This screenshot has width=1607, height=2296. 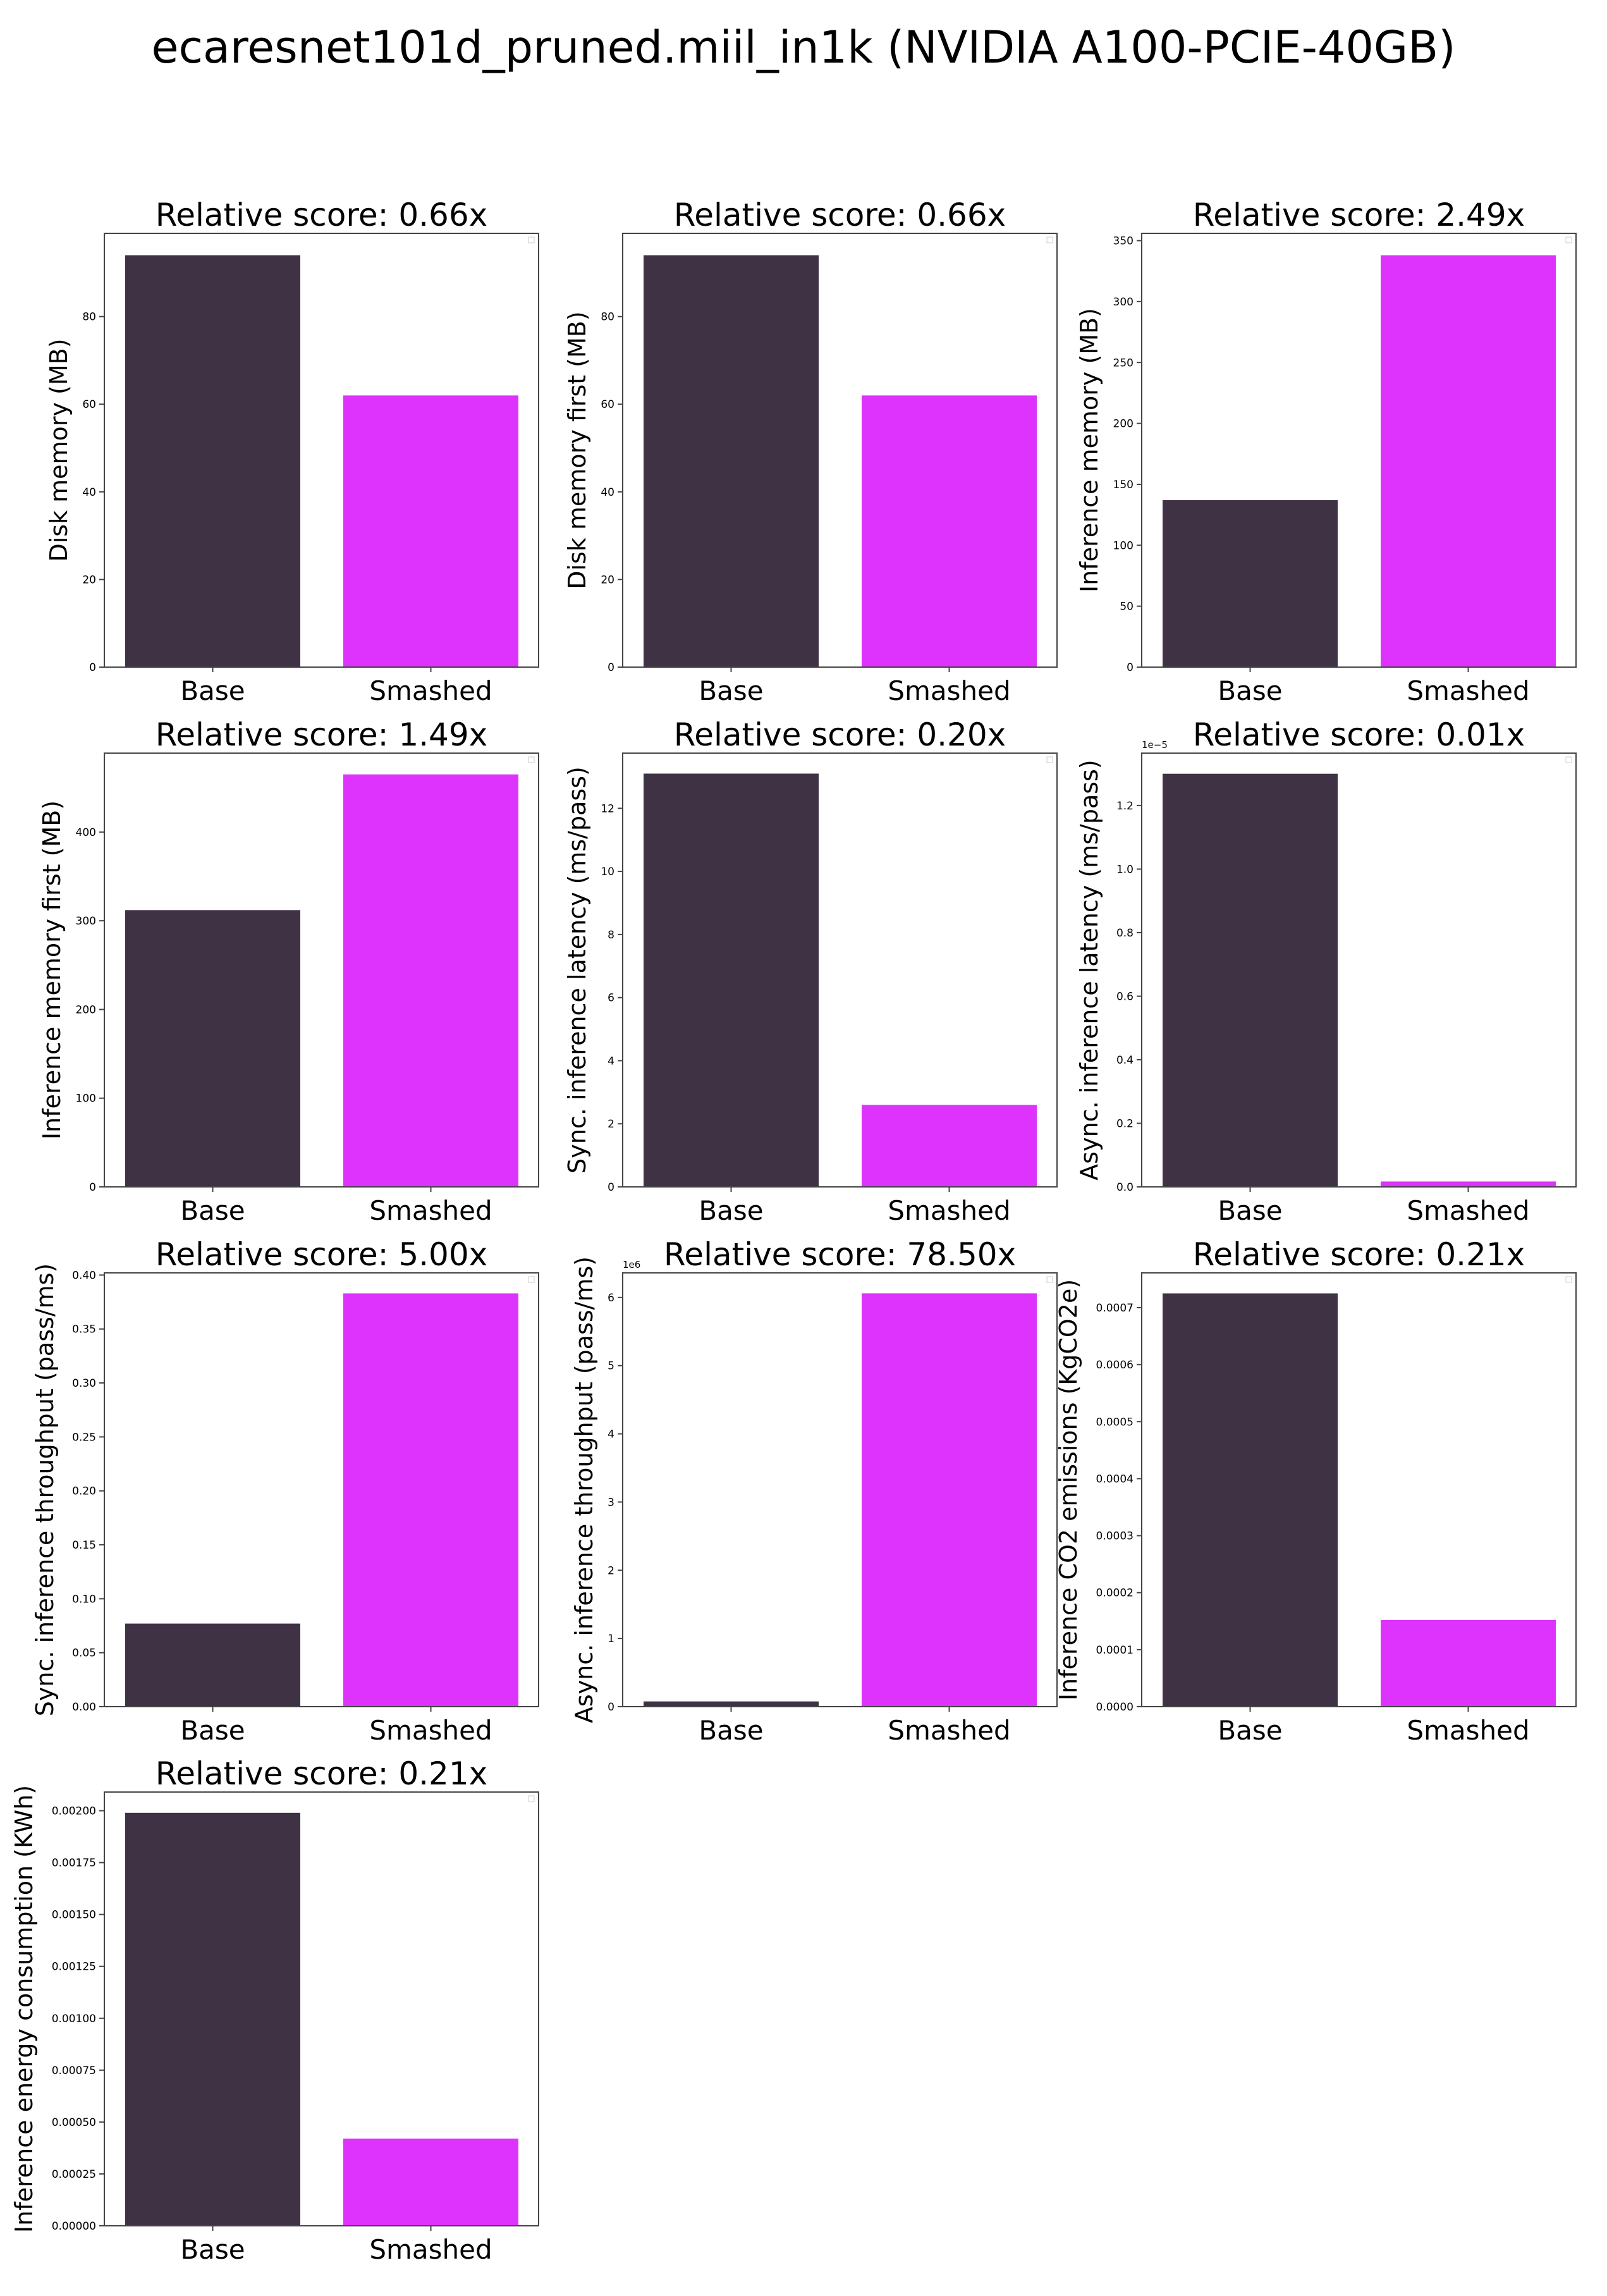 I want to click on y-axis-label: Inference CO2 emissions (KgCO2e), so click(x=1068, y=1489).